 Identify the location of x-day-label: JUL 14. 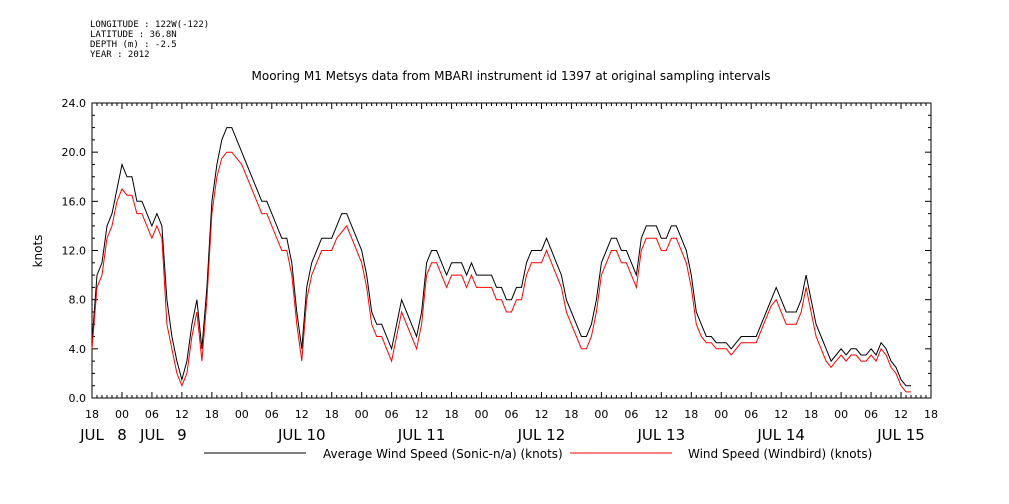
(780, 435).